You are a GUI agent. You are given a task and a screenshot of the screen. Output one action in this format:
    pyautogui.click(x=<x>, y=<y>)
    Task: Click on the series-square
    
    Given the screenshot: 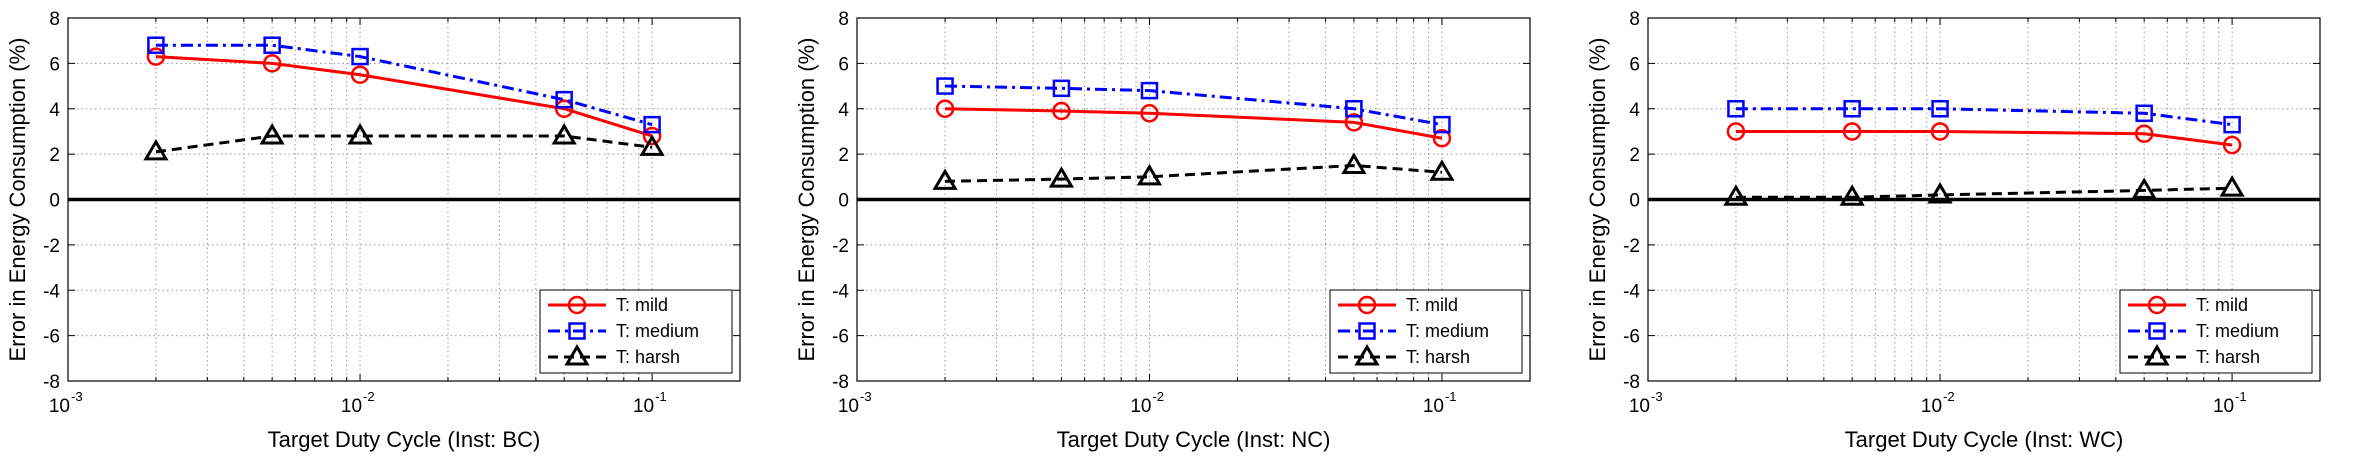 What is the action you would take?
    pyautogui.click(x=404, y=85)
    